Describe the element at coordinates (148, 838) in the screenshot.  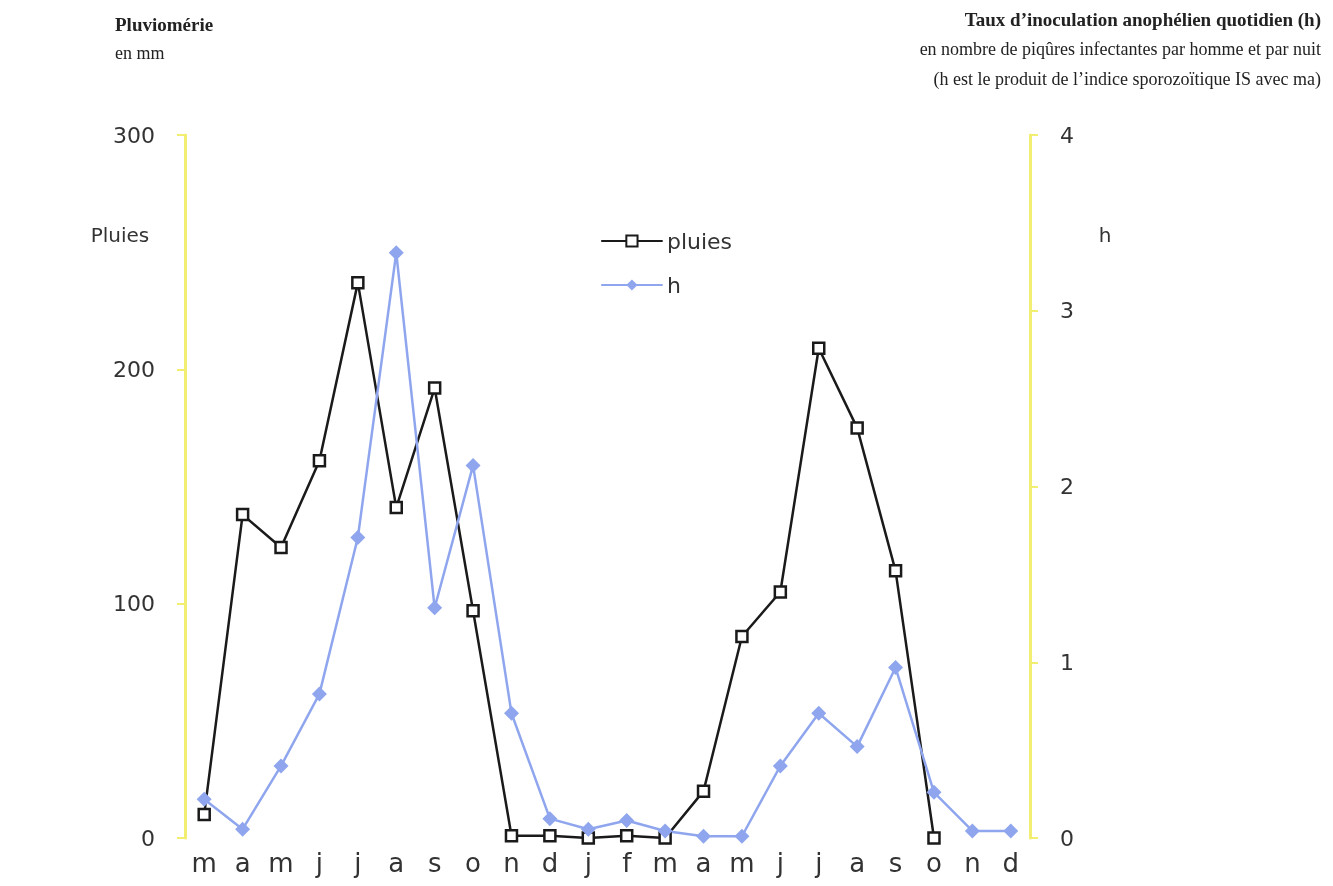
I see `y-tick-label: 0` at that location.